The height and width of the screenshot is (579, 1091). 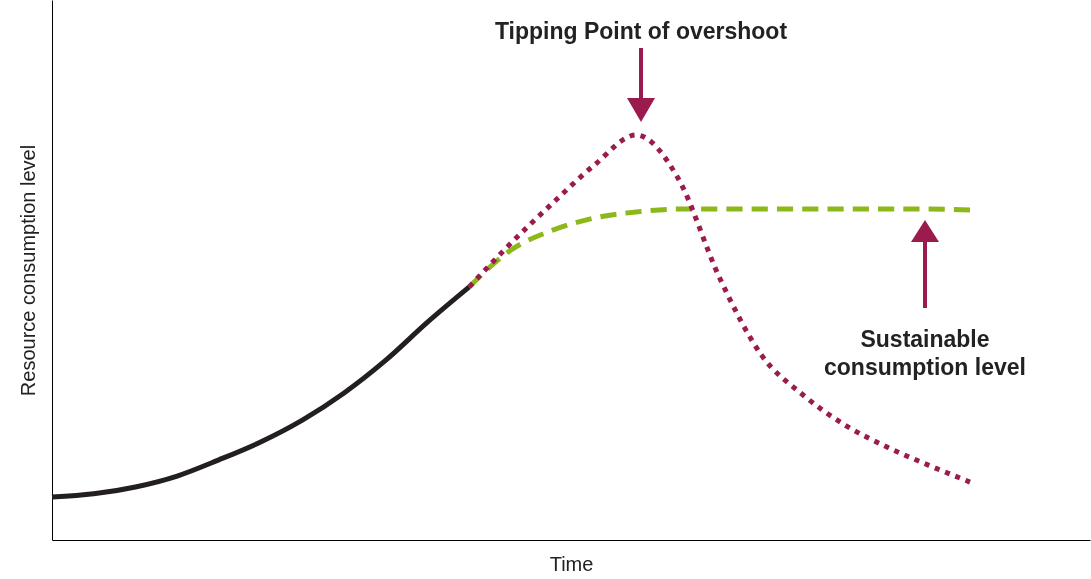 I want to click on y-axis-title: Resource consumption level, so click(x=27, y=270).